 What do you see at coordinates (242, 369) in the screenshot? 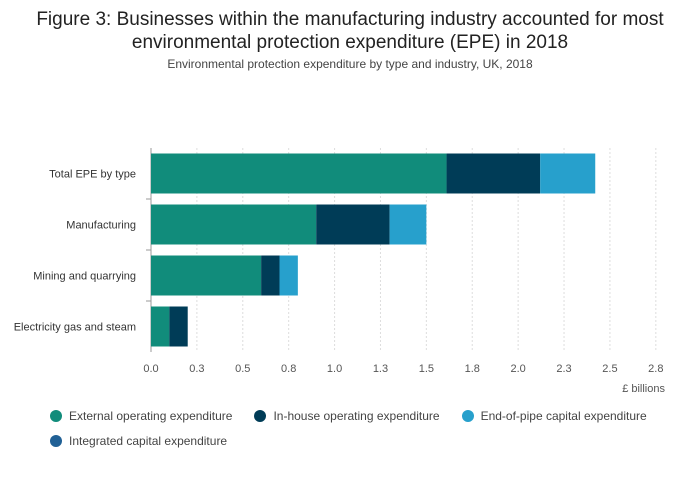
I see `x-tick-label: 0.5` at bounding box center [242, 369].